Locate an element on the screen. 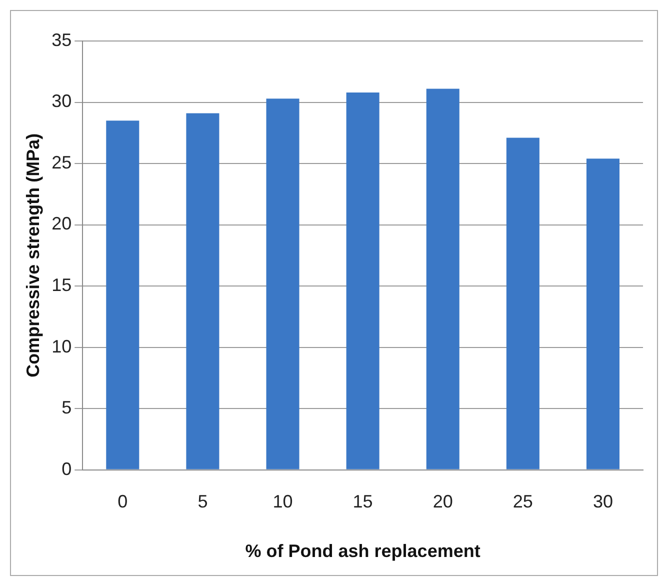 This screenshot has width=670, height=579. x-tick-label: 10 is located at coordinates (282, 502).